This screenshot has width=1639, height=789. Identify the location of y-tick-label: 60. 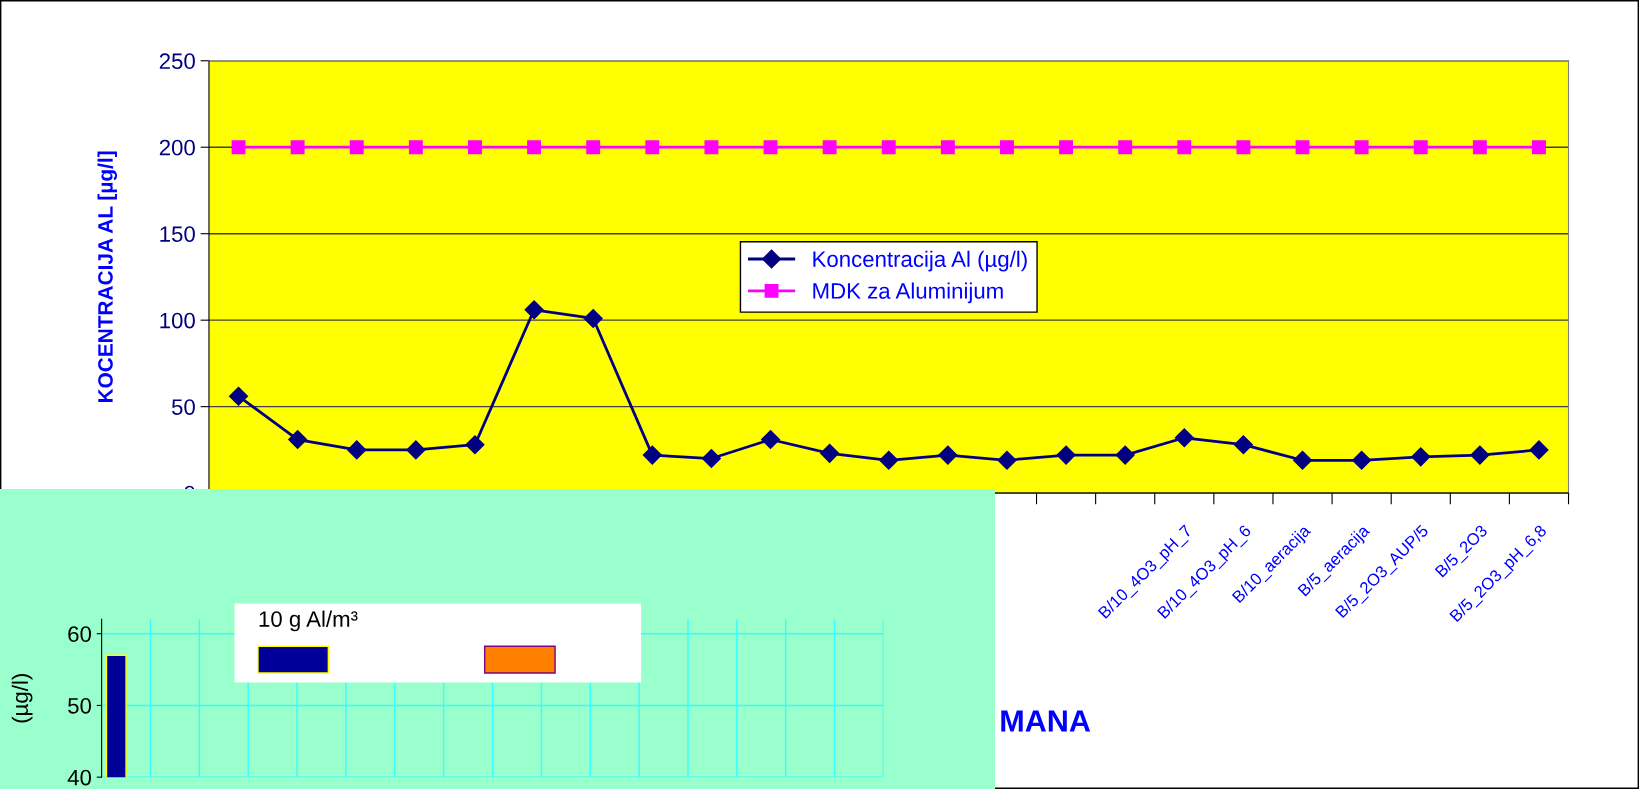
(80, 634).